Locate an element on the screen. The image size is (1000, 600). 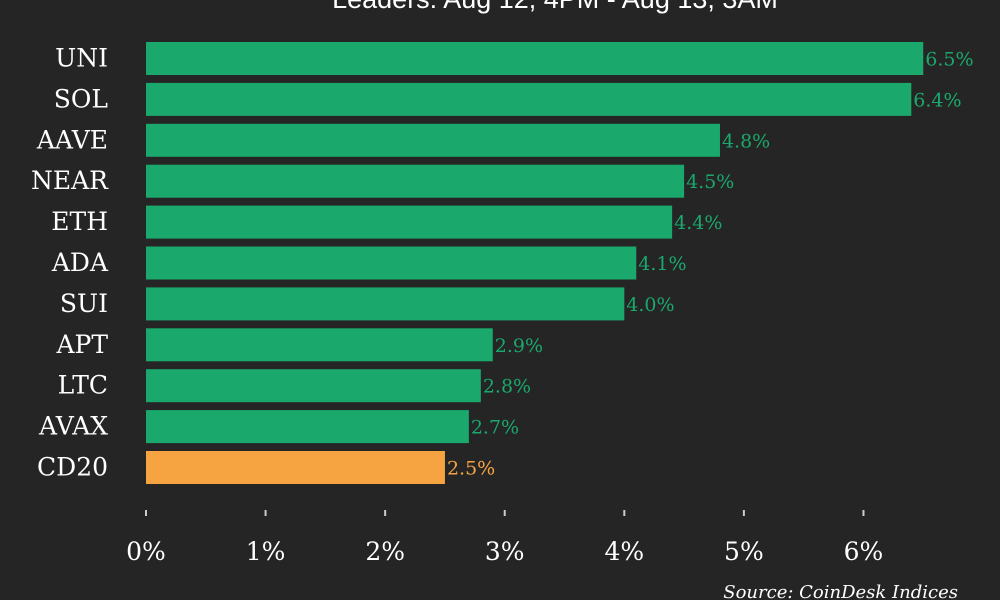
category-label-avax: AVAX is located at coordinates (73, 426).